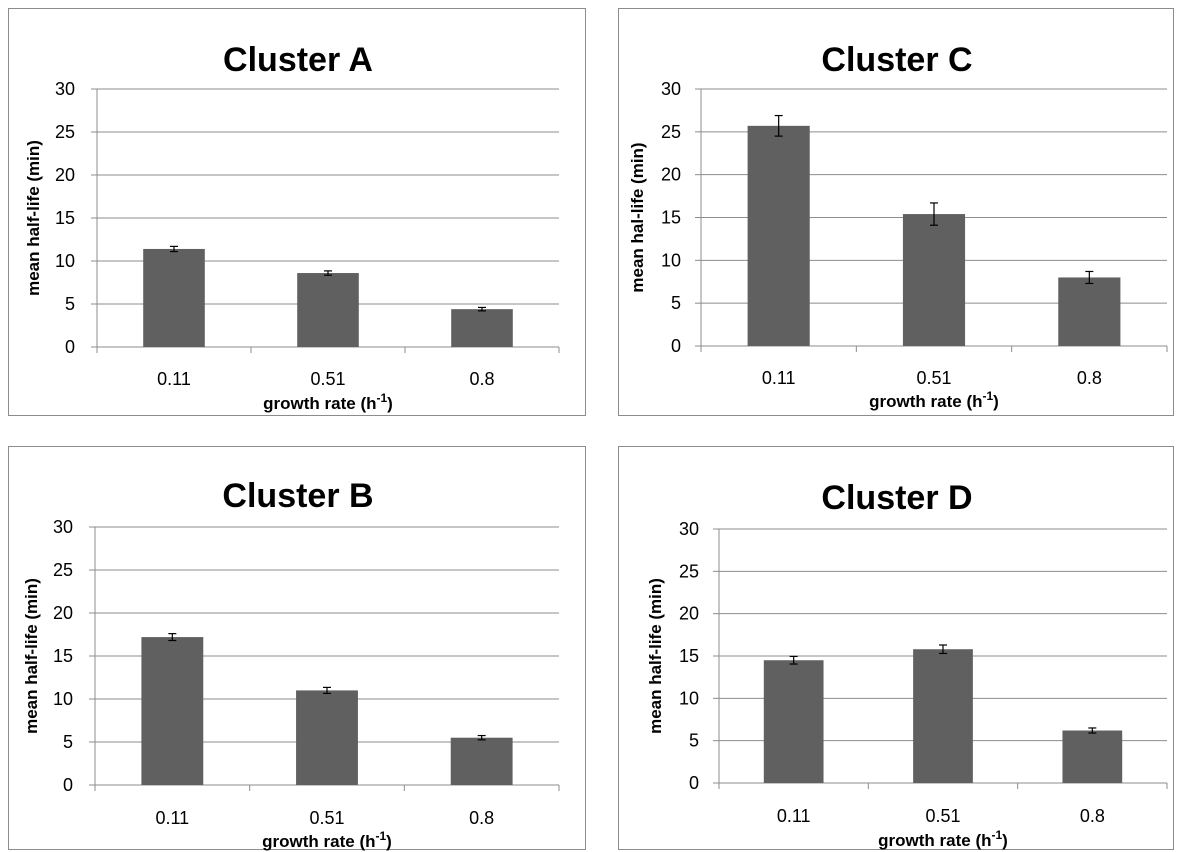 This screenshot has width=1179, height=852. Describe the element at coordinates (896, 60) in the screenshot. I see `chart-title: Cluster C` at that location.